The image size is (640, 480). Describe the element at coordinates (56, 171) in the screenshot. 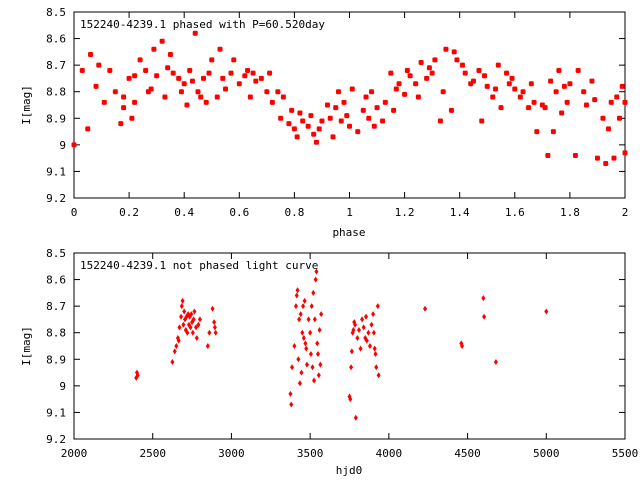

I see `phased-y-tick-label: 9.1` at that location.